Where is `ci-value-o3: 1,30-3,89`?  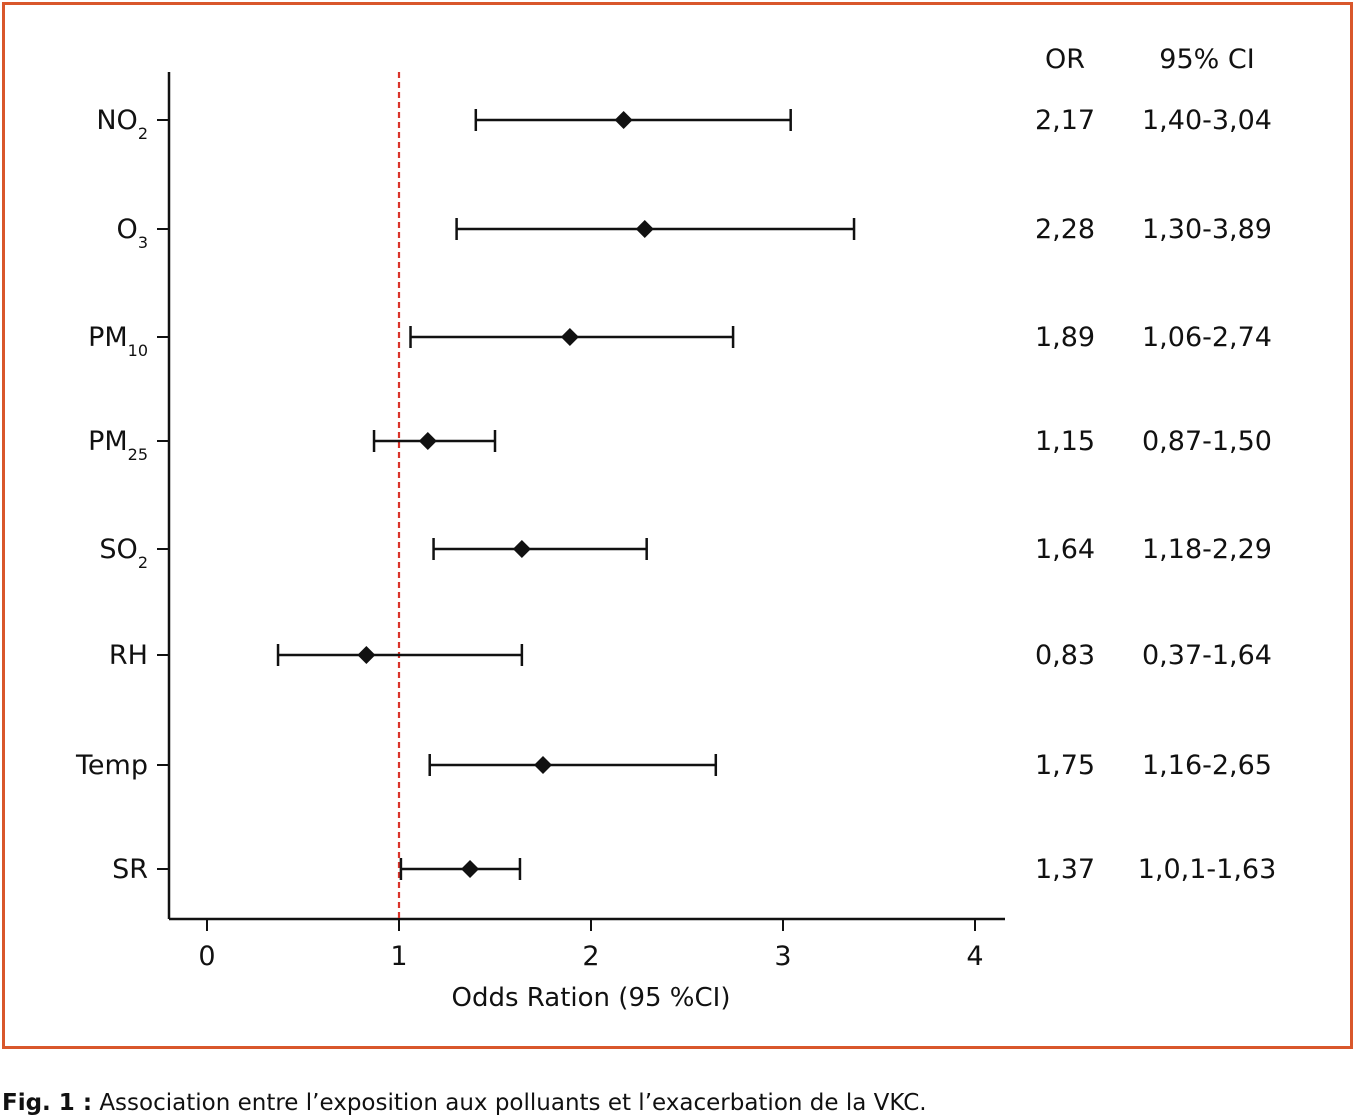 ci-value-o3: 1,30-3,89 is located at coordinates (1207, 229).